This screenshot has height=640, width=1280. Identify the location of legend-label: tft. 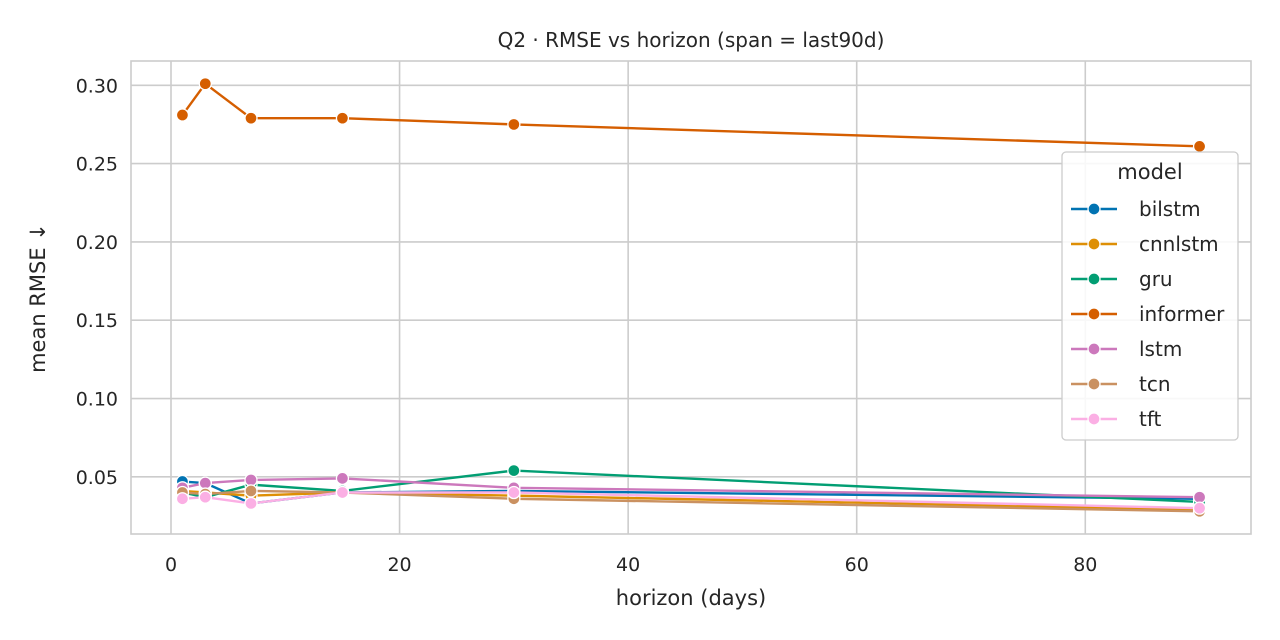
(1150, 419).